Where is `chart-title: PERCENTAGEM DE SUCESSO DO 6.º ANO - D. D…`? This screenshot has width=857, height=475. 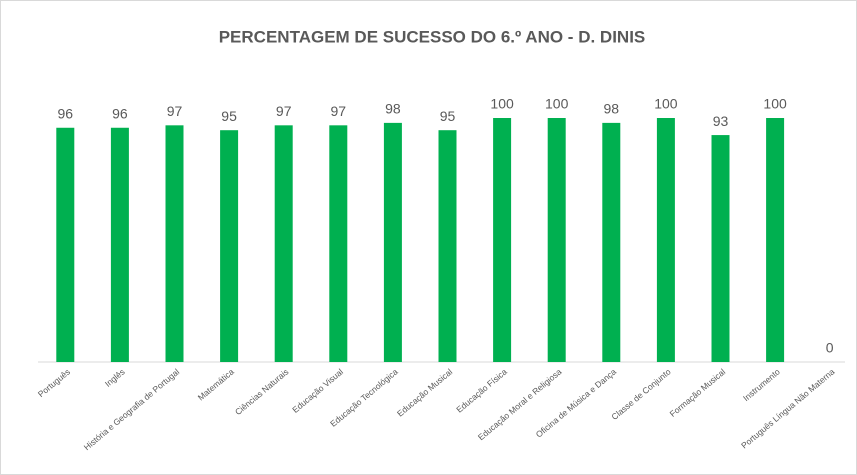 chart-title: PERCENTAGEM DE SUCESSO DO 6.º ANO - D. D… is located at coordinates (432, 36).